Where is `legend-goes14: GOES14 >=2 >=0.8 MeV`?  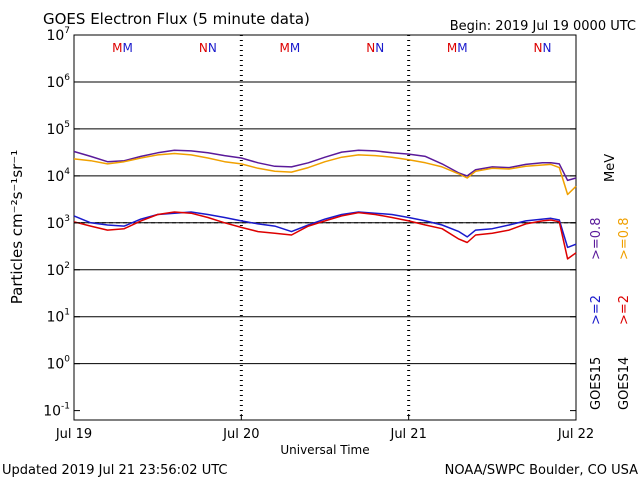
legend-goes14: GOES14 >=2 >=0.8 MeV is located at coordinates (617, 282).